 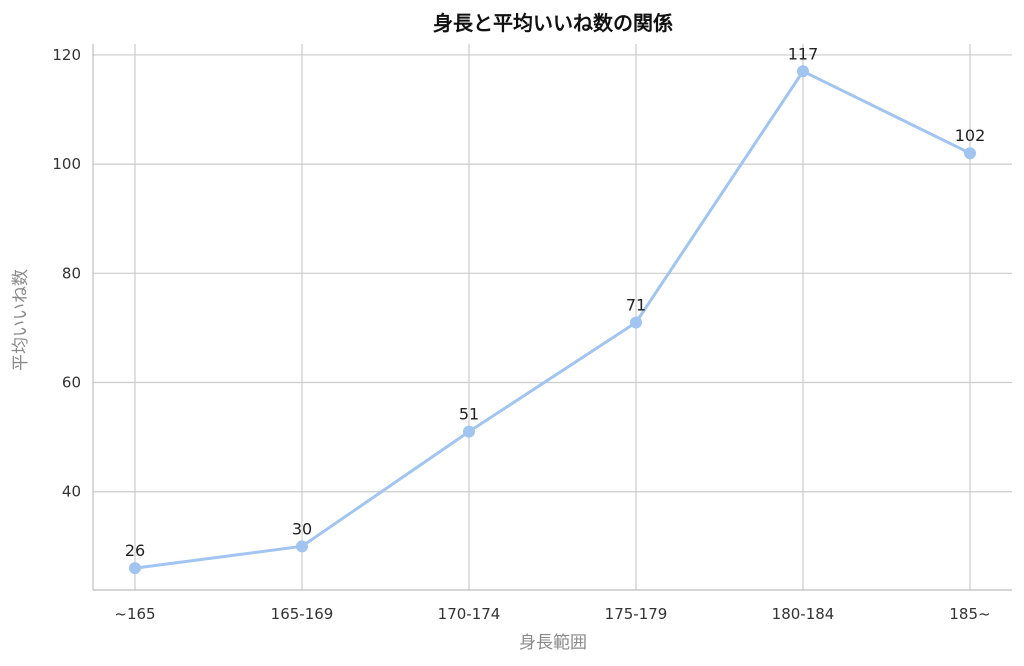 What do you see at coordinates (66, 164) in the screenshot?
I see `y-tick-label: 100` at bounding box center [66, 164].